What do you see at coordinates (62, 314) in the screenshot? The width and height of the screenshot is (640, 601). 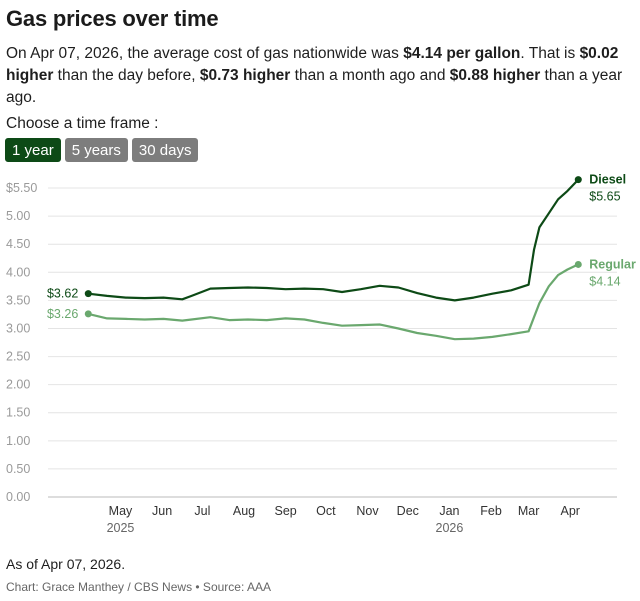 I see `regular-start-label: $3.26` at bounding box center [62, 314].